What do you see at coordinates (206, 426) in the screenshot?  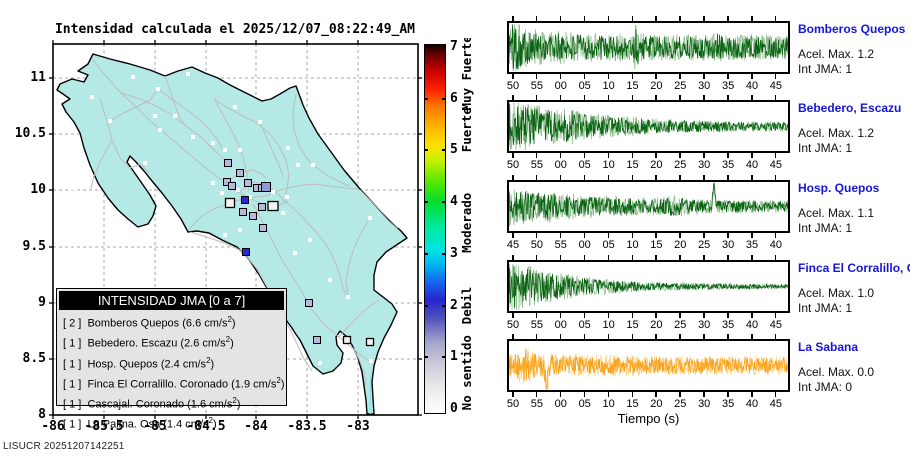 I see `x-axis-tick-label: -84.5` at bounding box center [206, 426].